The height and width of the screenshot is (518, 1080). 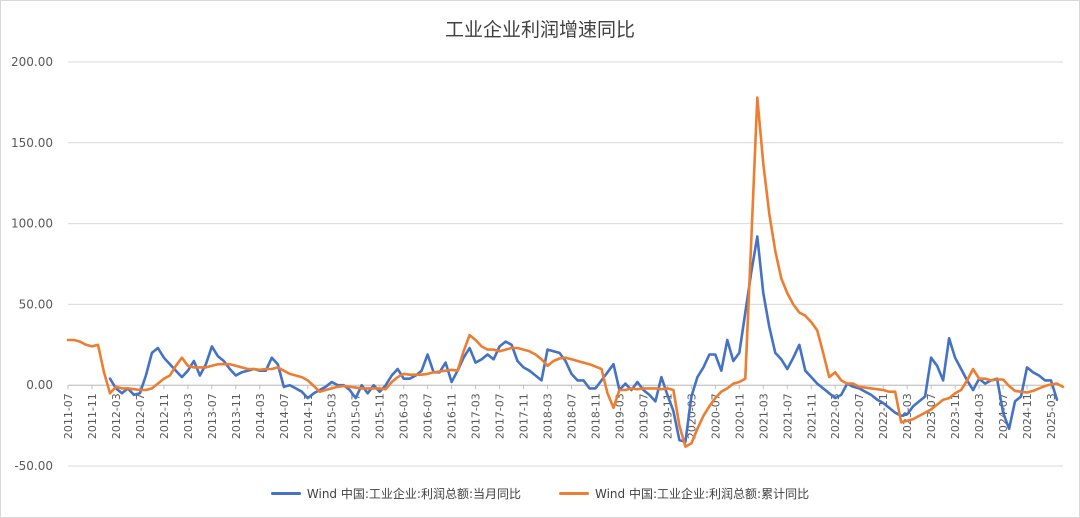 What do you see at coordinates (1027, 416) in the screenshot?
I see `x-tick-label: 2024-11` at bounding box center [1027, 416].